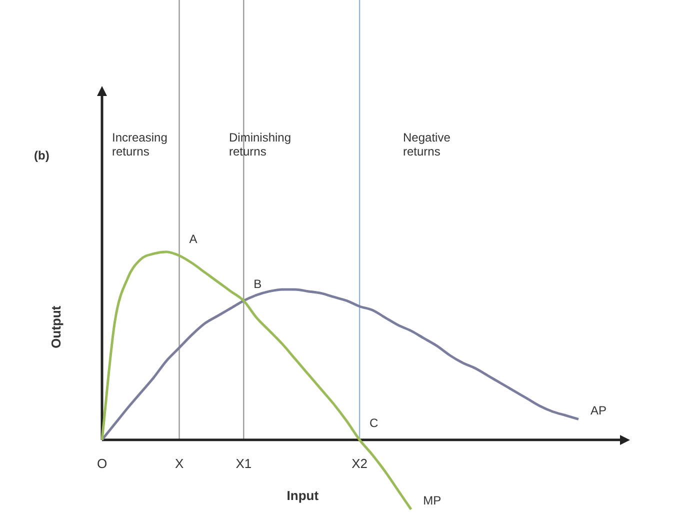 This screenshot has height=515, width=691. I want to click on text: Negative returns, so click(427, 144).